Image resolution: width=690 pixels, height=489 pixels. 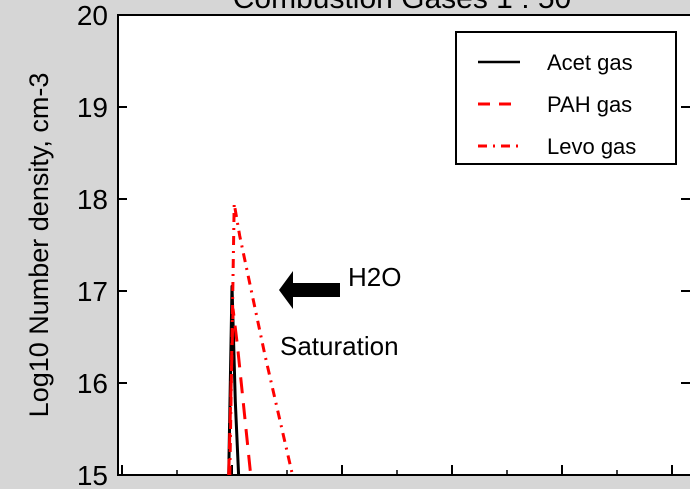 What do you see at coordinates (92, 15) in the screenshot?
I see `y-tick-label-20: 20` at bounding box center [92, 15].